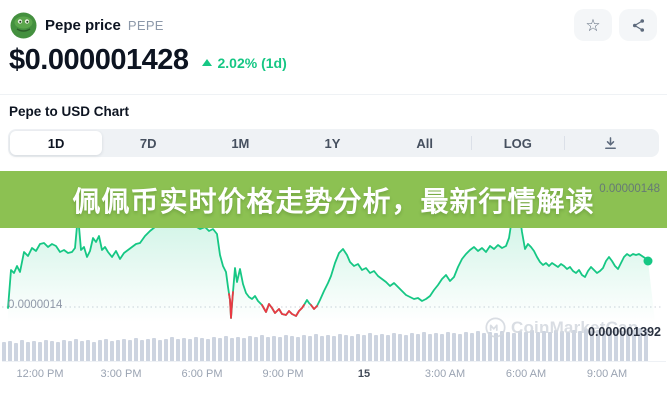 Image resolution: width=667 pixels, height=400 pixels. What do you see at coordinates (333, 94) in the screenshot?
I see `header-divider` at bounding box center [333, 94].